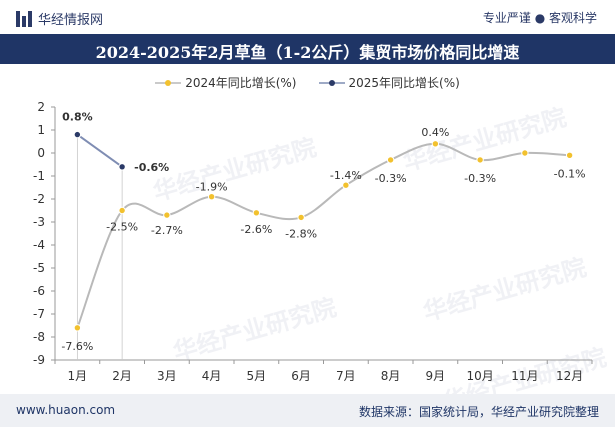 The height and width of the screenshot is (427, 615). Describe the element at coordinates (41, 153) in the screenshot. I see `y-tick-label: 0` at that location.